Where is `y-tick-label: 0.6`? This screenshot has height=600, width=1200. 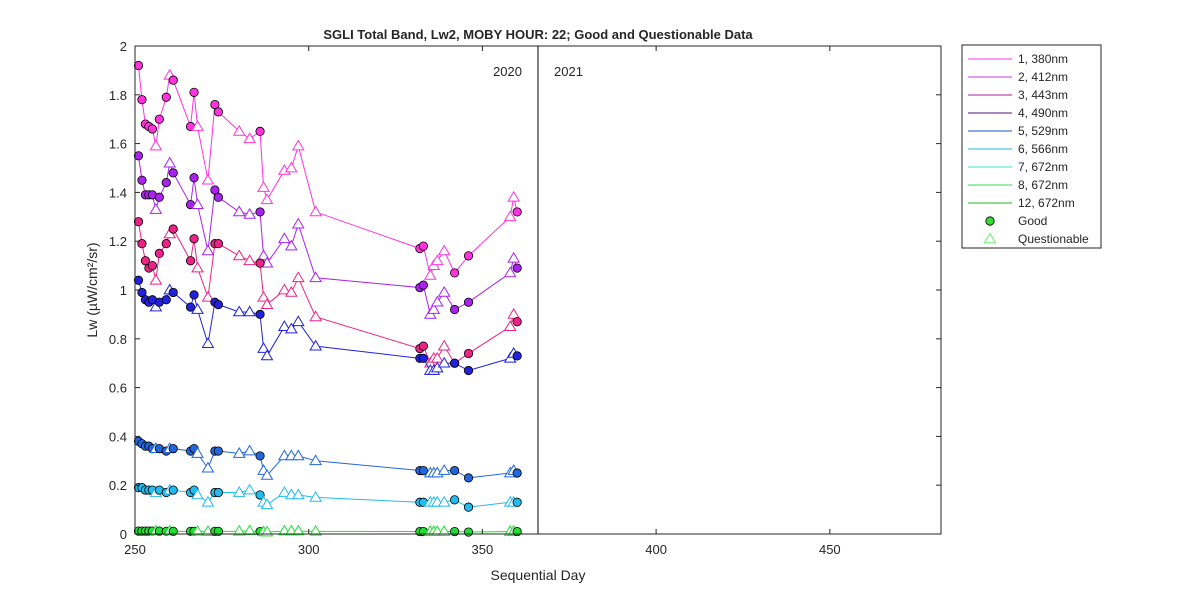
y-tick-label: 0.6 is located at coordinates (118, 388).